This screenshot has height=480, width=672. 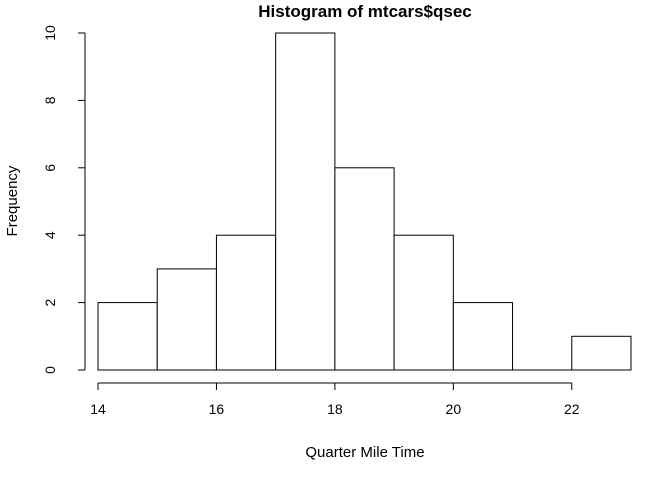 What do you see at coordinates (50, 370) in the screenshot?
I see `y-tick-label: 0` at bounding box center [50, 370].